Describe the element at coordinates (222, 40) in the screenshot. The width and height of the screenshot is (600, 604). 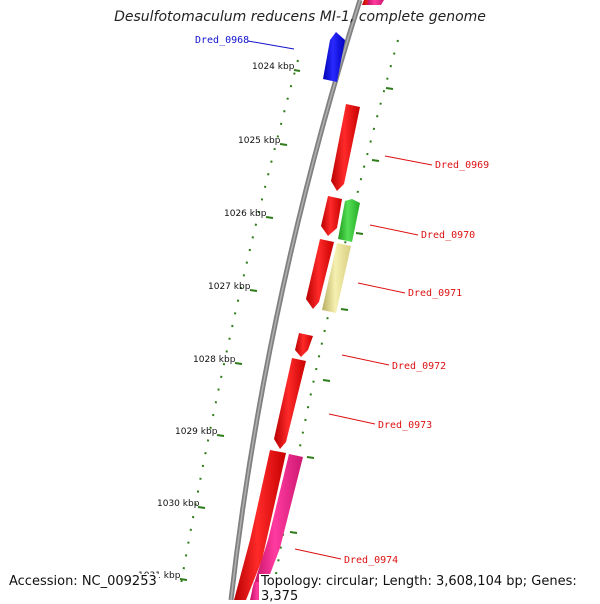
I see `gene-label-dred-0968: Dred_0968` at that location.